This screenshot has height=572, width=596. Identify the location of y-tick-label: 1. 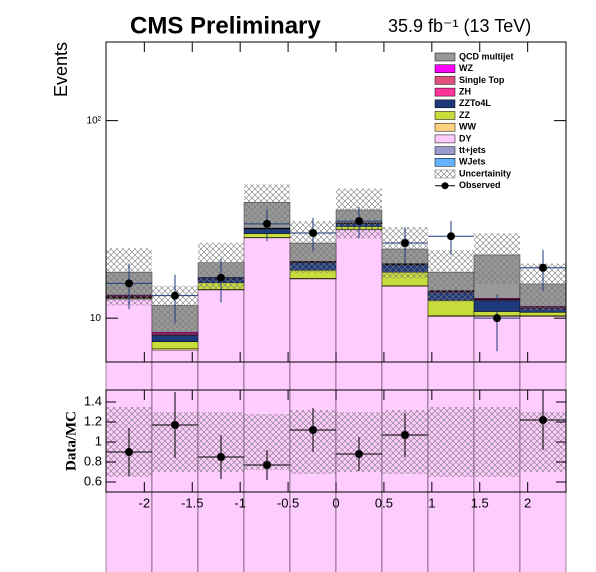
(98, 440).